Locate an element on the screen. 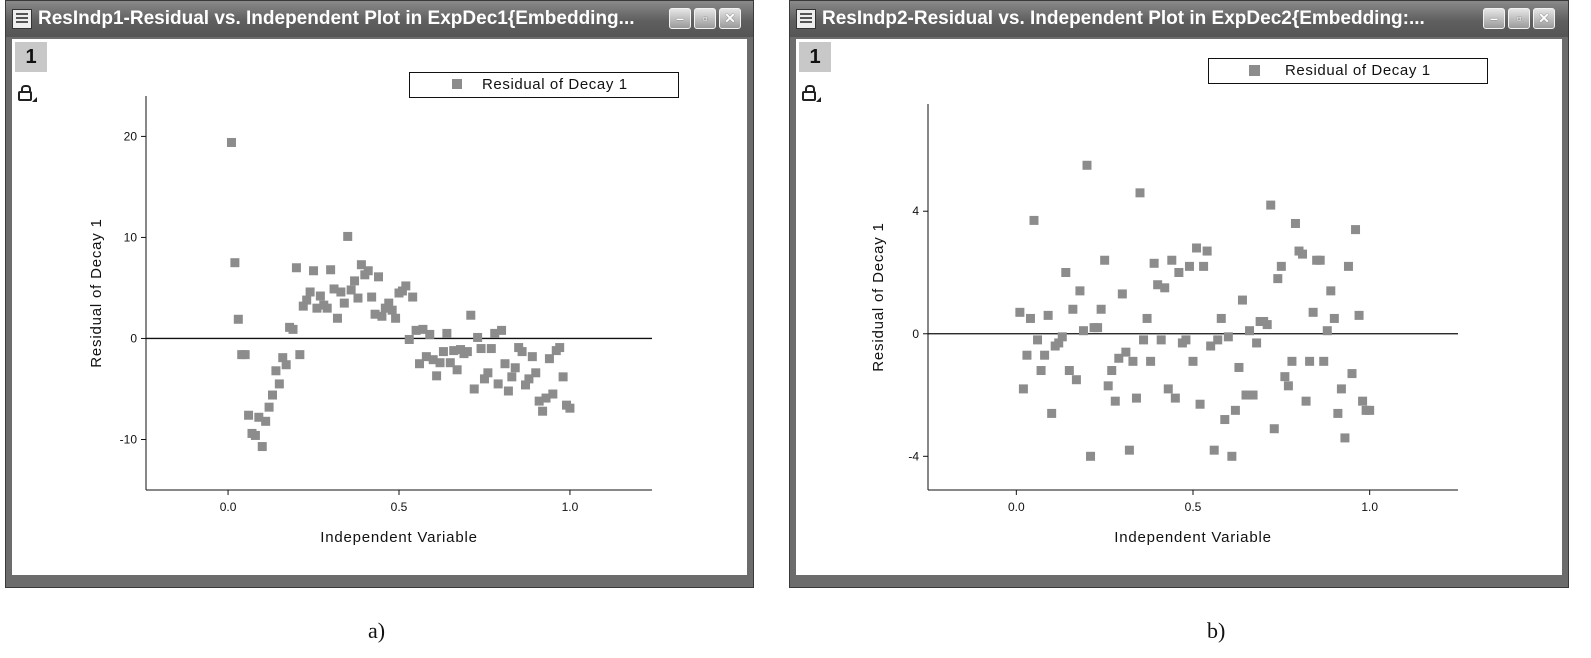 This screenshot has height=658, width=1591. close-icon: ✕ is located at coordinates (730, 18).